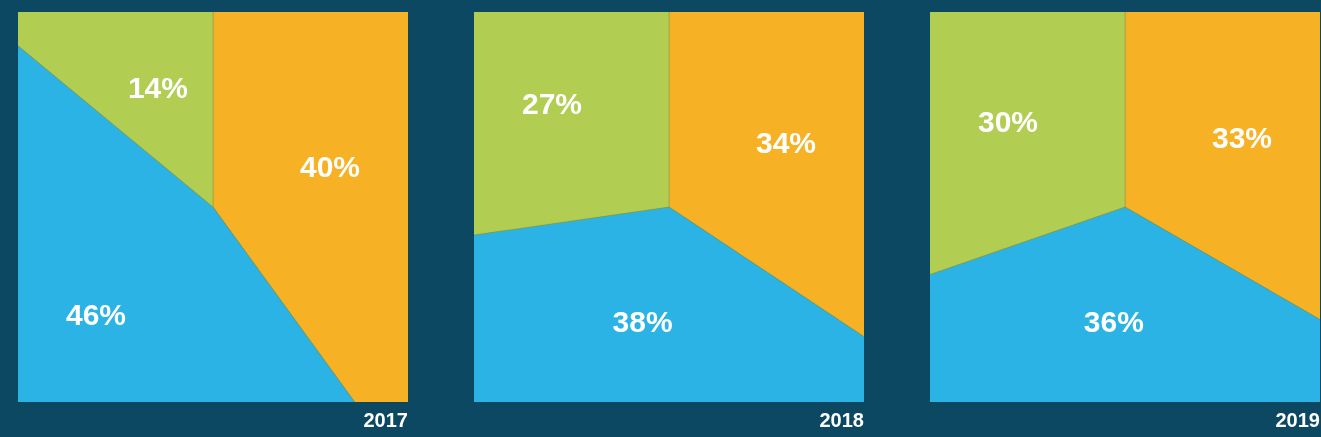  What do you see at coordinates (1297, 420) in the screenshot?
I see `text: 2019` at bounding box center [1297, 420].